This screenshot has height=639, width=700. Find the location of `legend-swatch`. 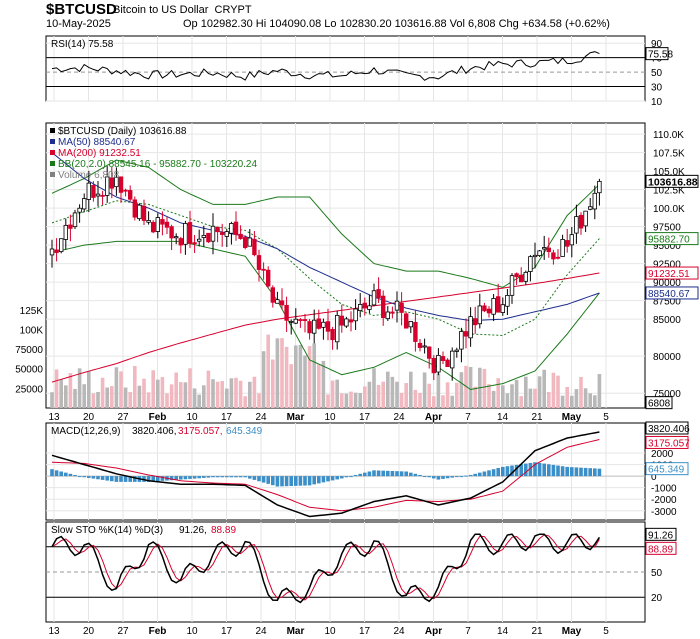

legend-swatch is located at coordinates (52, 163).